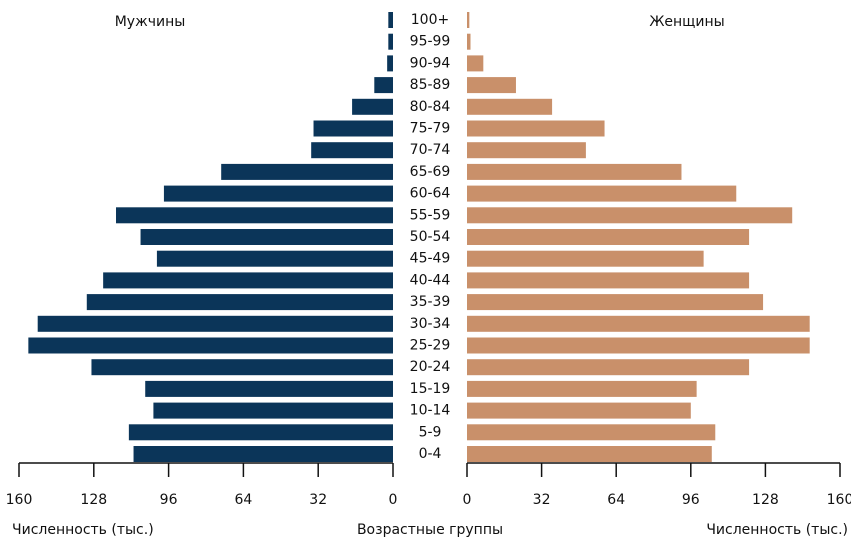  Describe the element at coordinates (430, 20) in the screenshot. I see `category-label: 100+` at that location.